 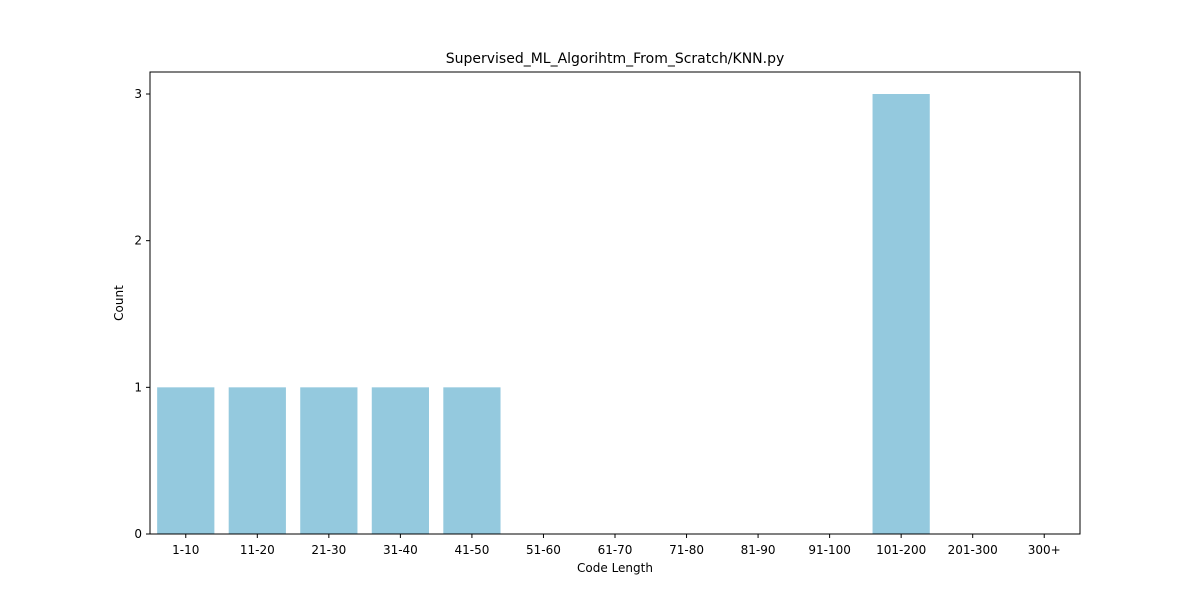 What do you see at coordinates (142, 314) in the screenshot?
I see `y-axis: 0 1 2 3` at bounding box center [142, 314].